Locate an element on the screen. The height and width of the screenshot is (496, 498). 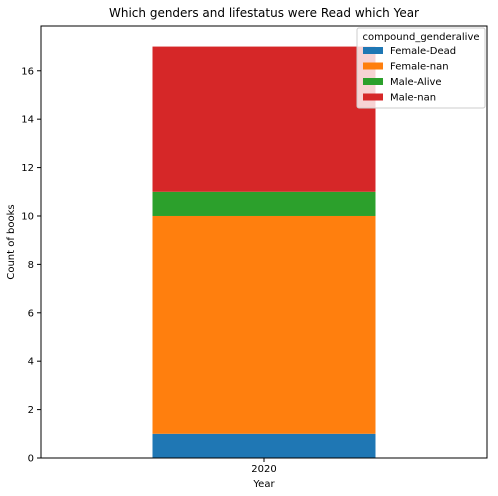
legend-title: compound_genderalive is located at coordinates (420, 37).